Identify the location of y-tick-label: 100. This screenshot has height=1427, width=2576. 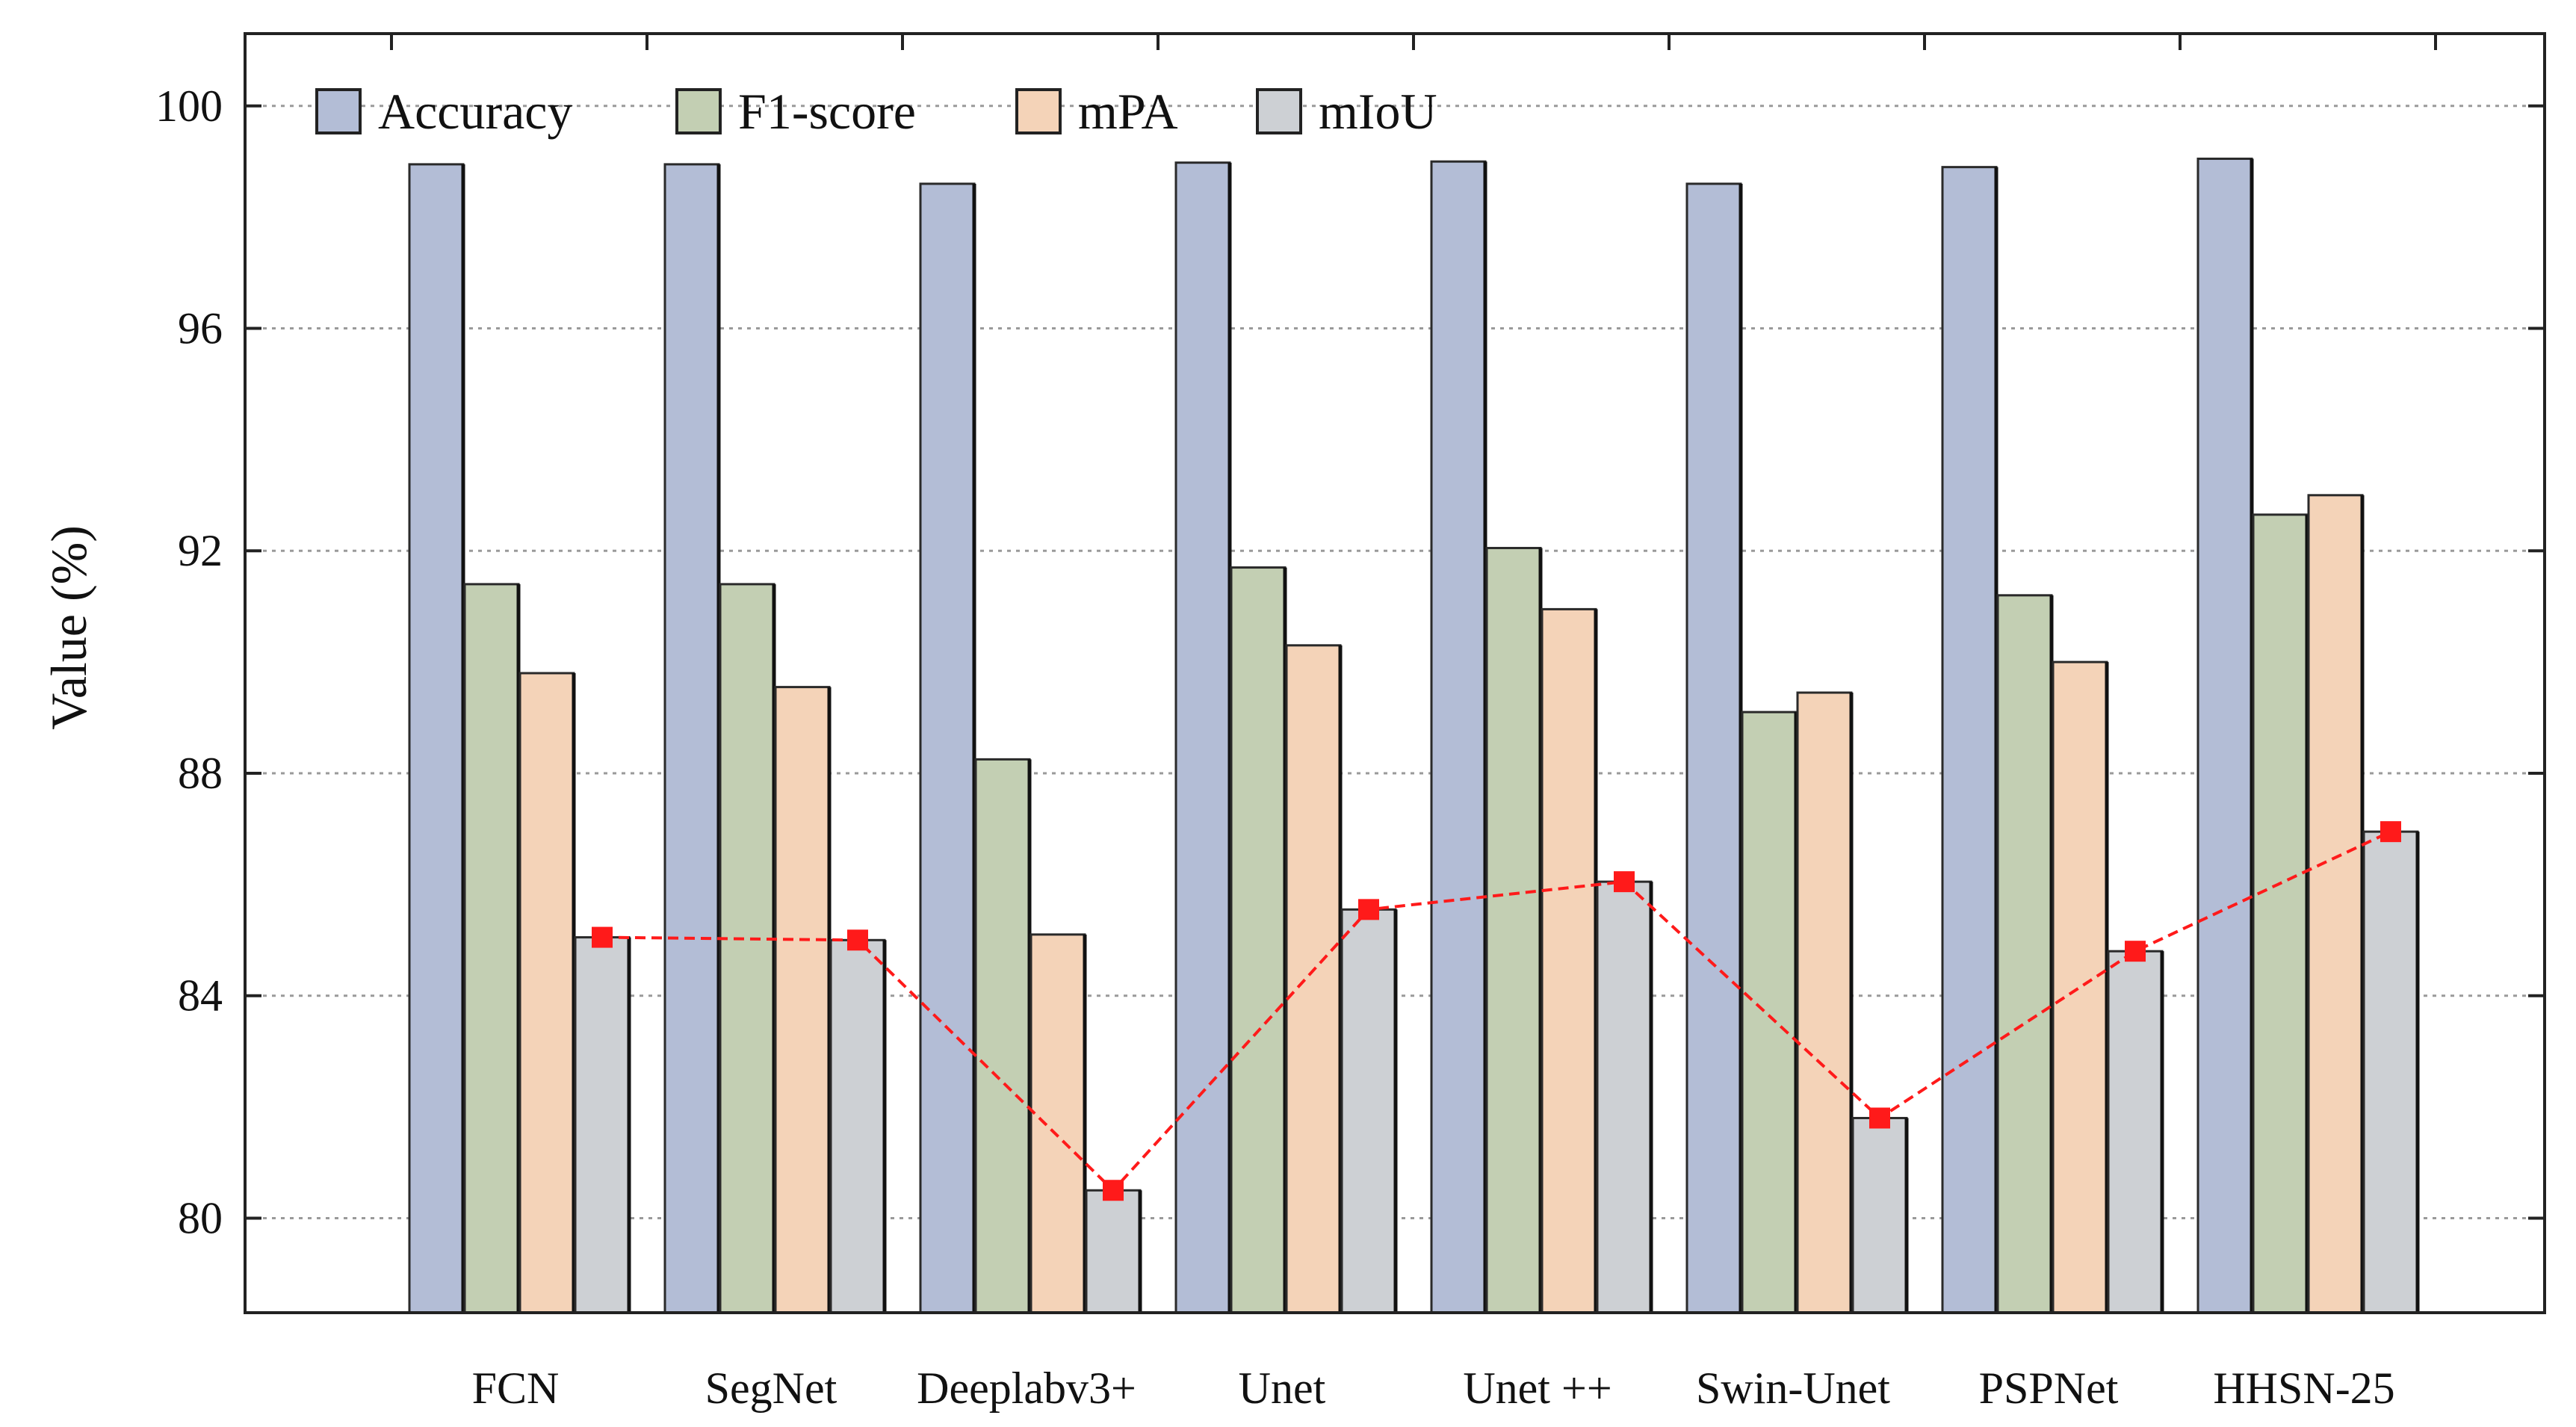
(189, 106).